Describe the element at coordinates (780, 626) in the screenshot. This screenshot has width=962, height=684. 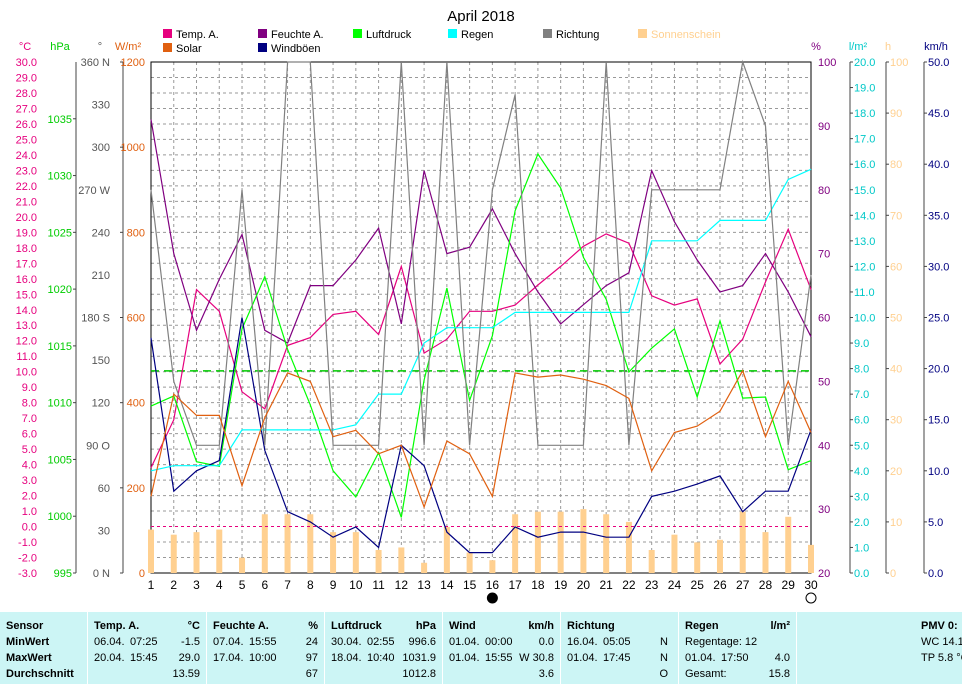
I see `rain-unit: l/m²` at that location.